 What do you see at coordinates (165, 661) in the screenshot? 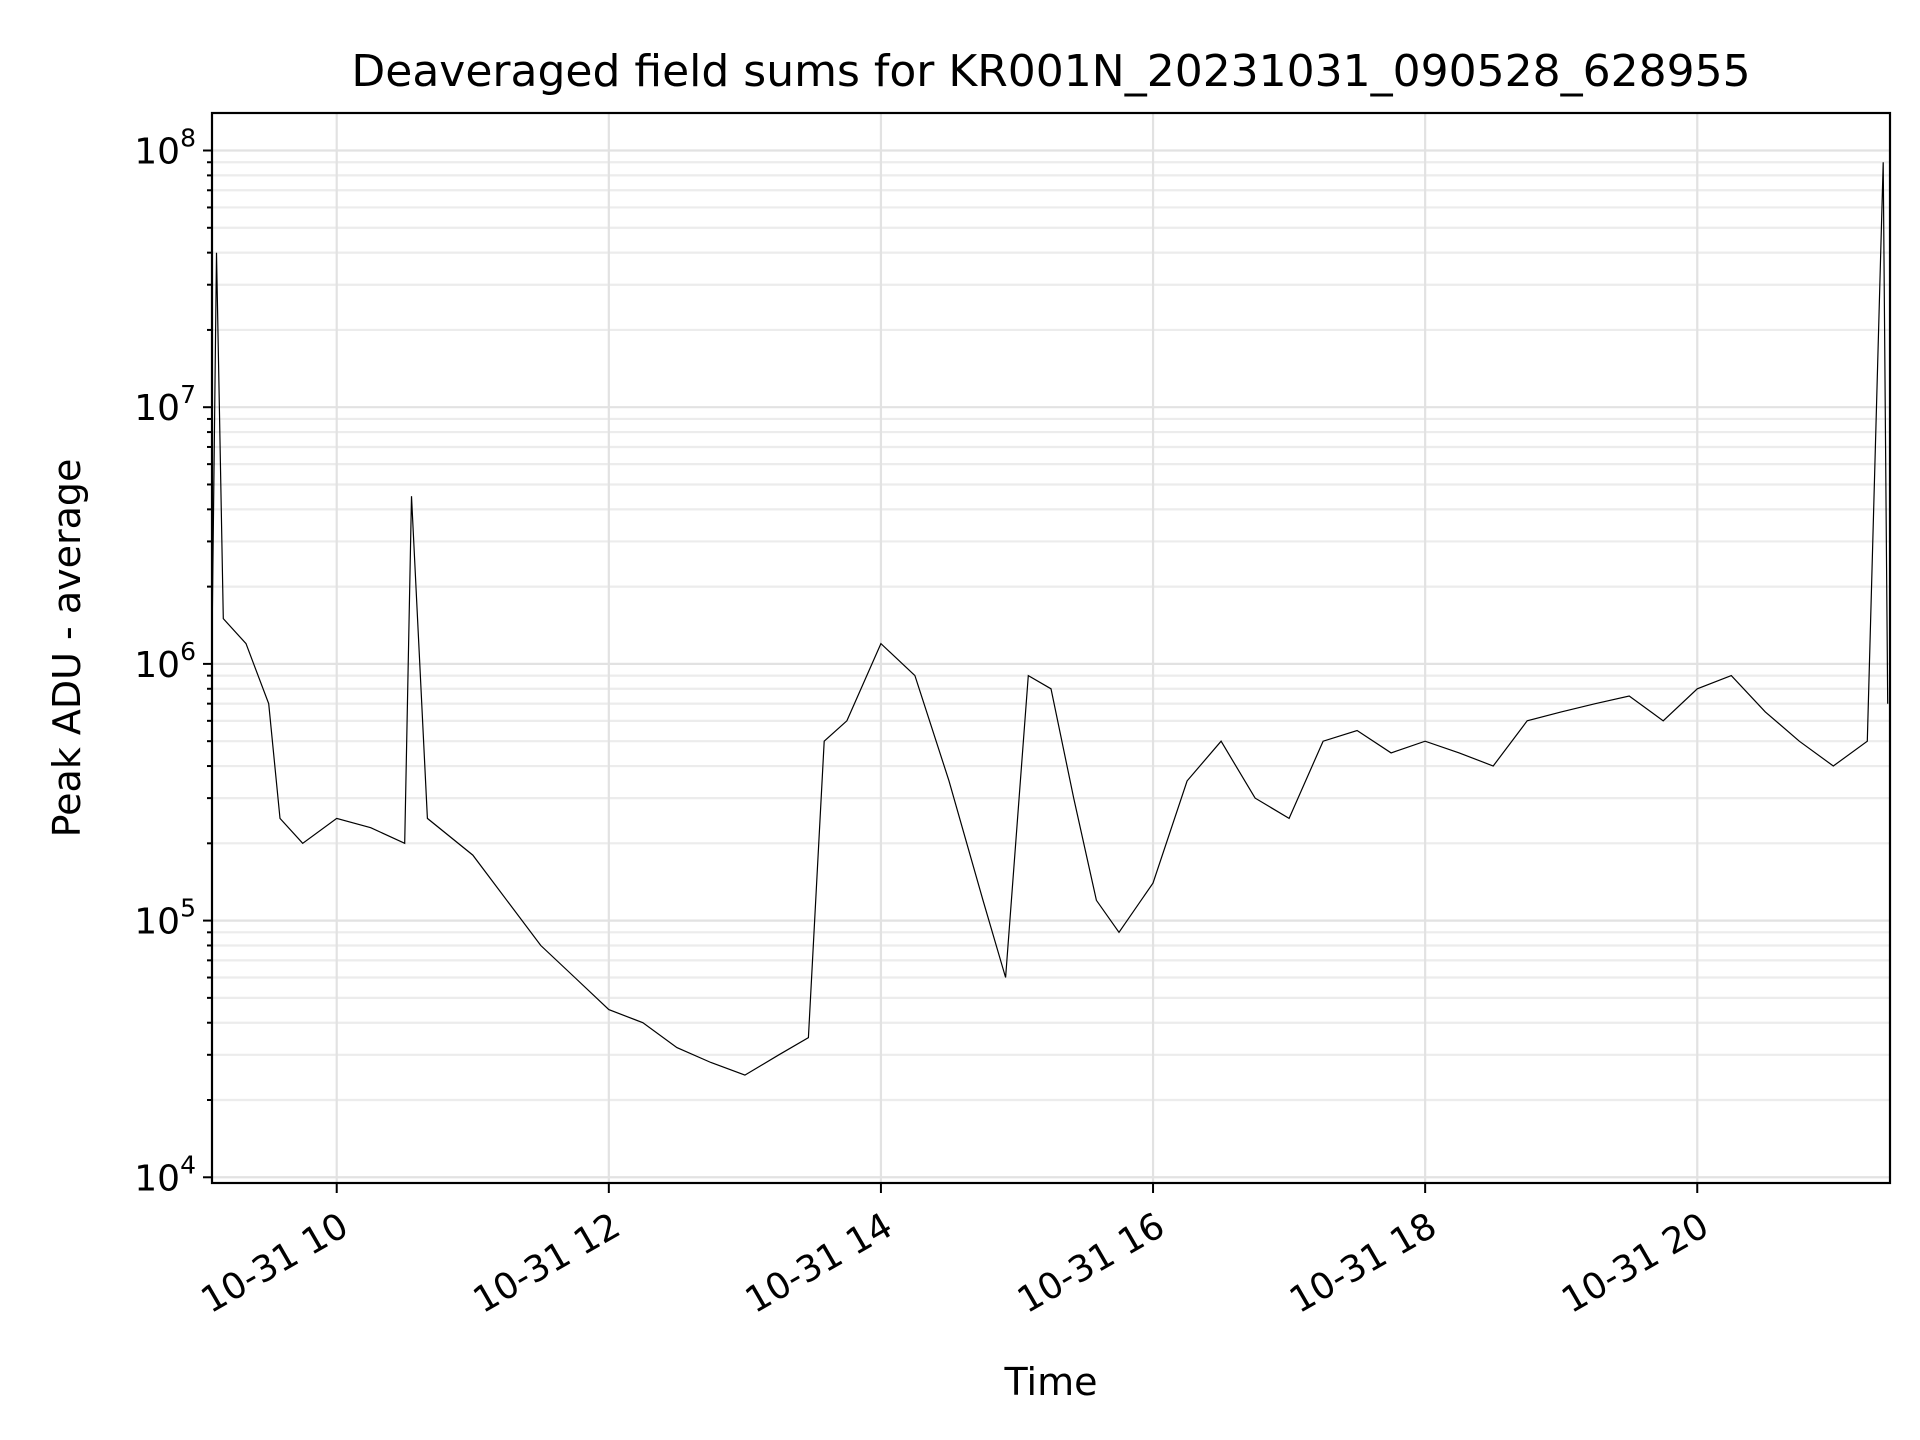
I see `y-tick-label: 10⁶` at bounding box center [165, 661].